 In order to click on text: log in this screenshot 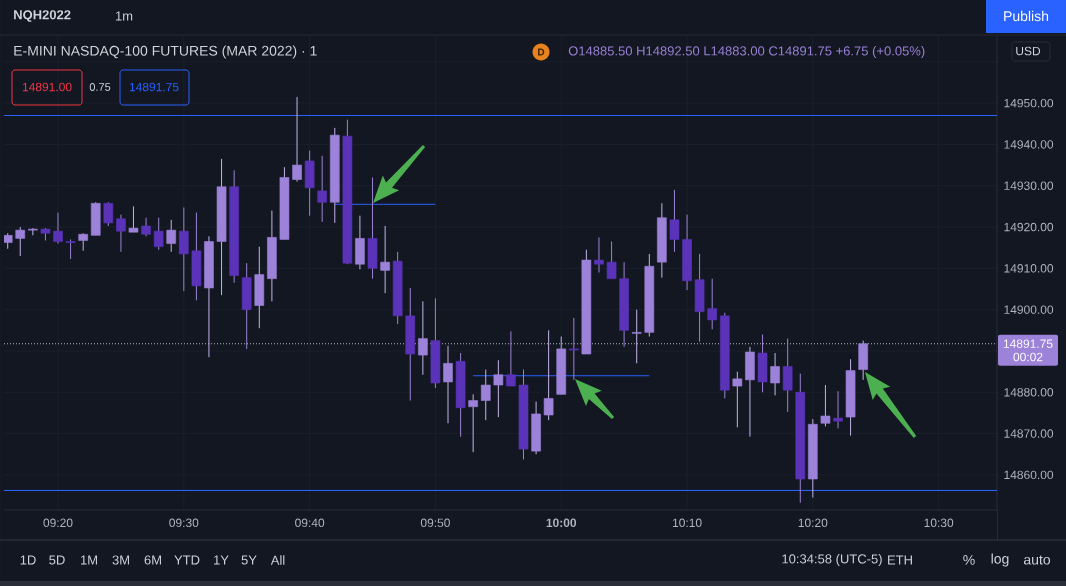, I will do `click(1000, 560)`.